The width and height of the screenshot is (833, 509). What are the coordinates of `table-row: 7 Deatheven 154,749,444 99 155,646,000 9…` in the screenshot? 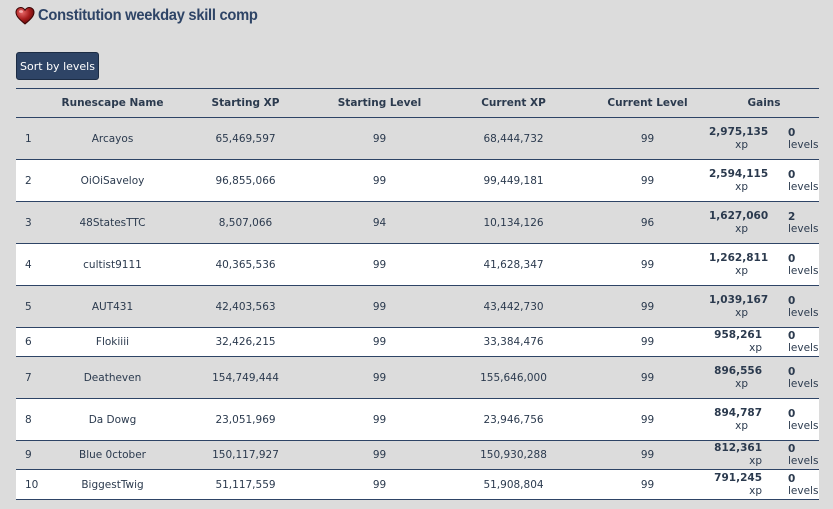 It's located at (417, 377).